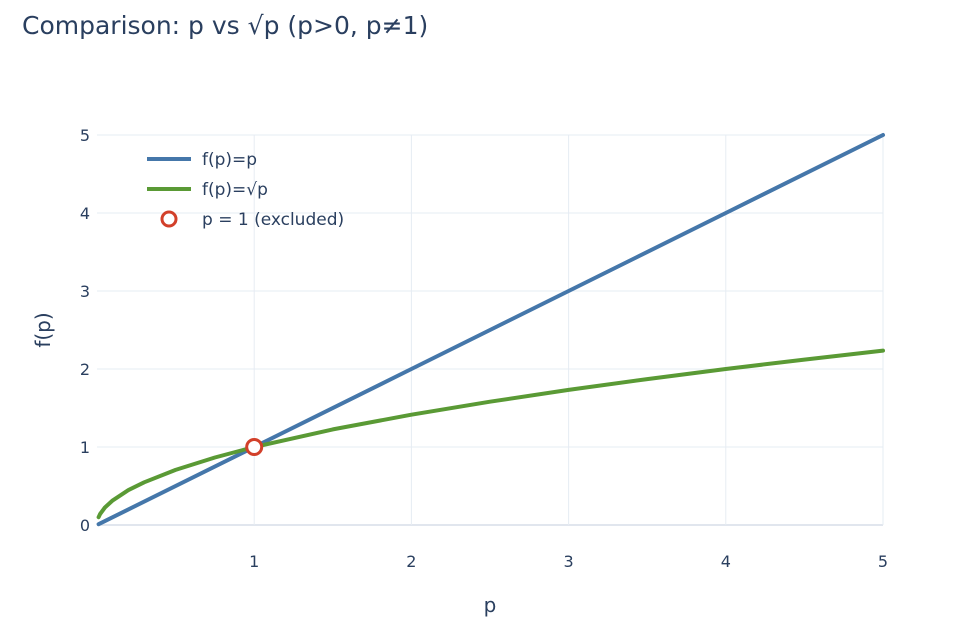 The height and width of the screenshot is (634, 972). I want to click on excluded-point-marker, so click(254, 447).